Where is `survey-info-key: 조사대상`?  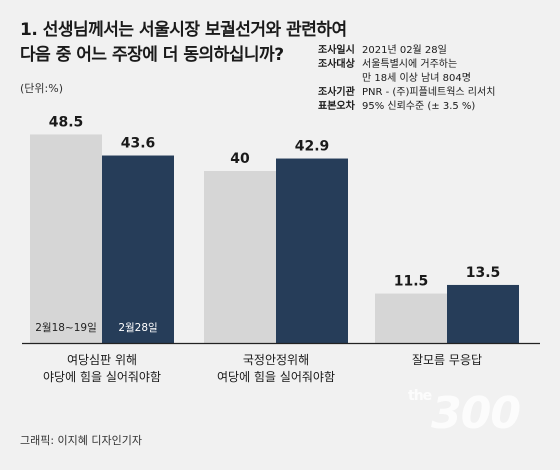
survey-info-key: 조사대상 is located at coordinates (336, 64).